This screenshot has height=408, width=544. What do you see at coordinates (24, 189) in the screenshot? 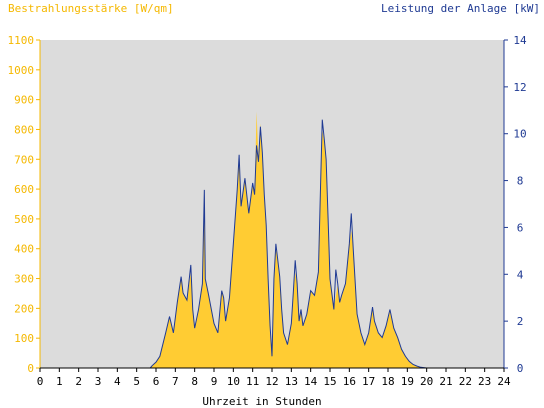
I see `left-tick-label: 600` at bounding box center [24, 189].